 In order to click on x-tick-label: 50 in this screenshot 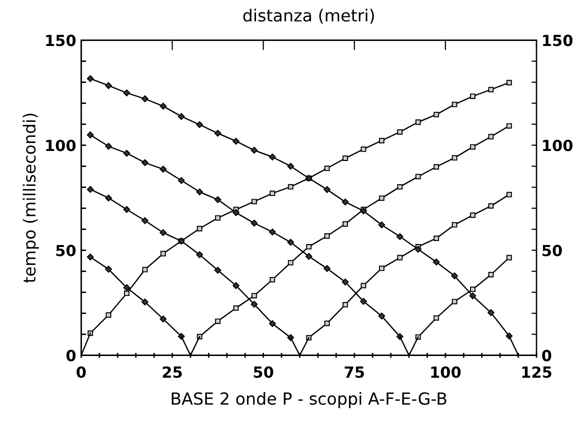, I will do `click(264, 372)`.